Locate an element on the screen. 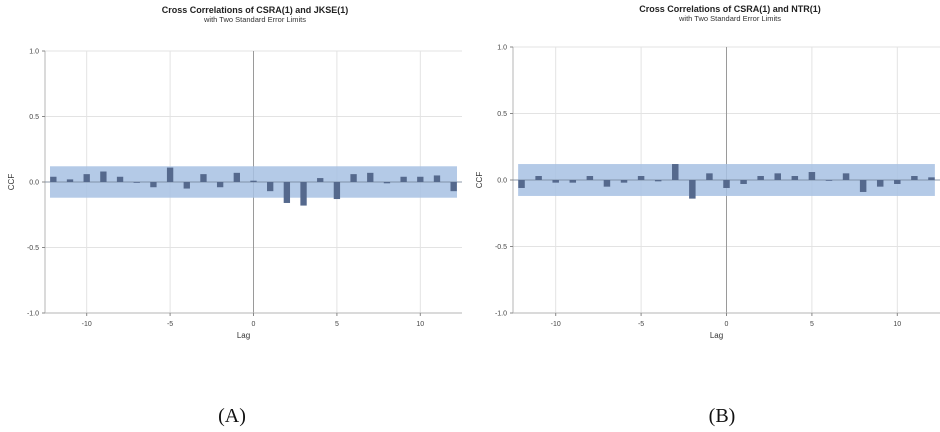 This screenshot has width=940, height=432. panel-label: (A) is located at coordinates (232, 416).